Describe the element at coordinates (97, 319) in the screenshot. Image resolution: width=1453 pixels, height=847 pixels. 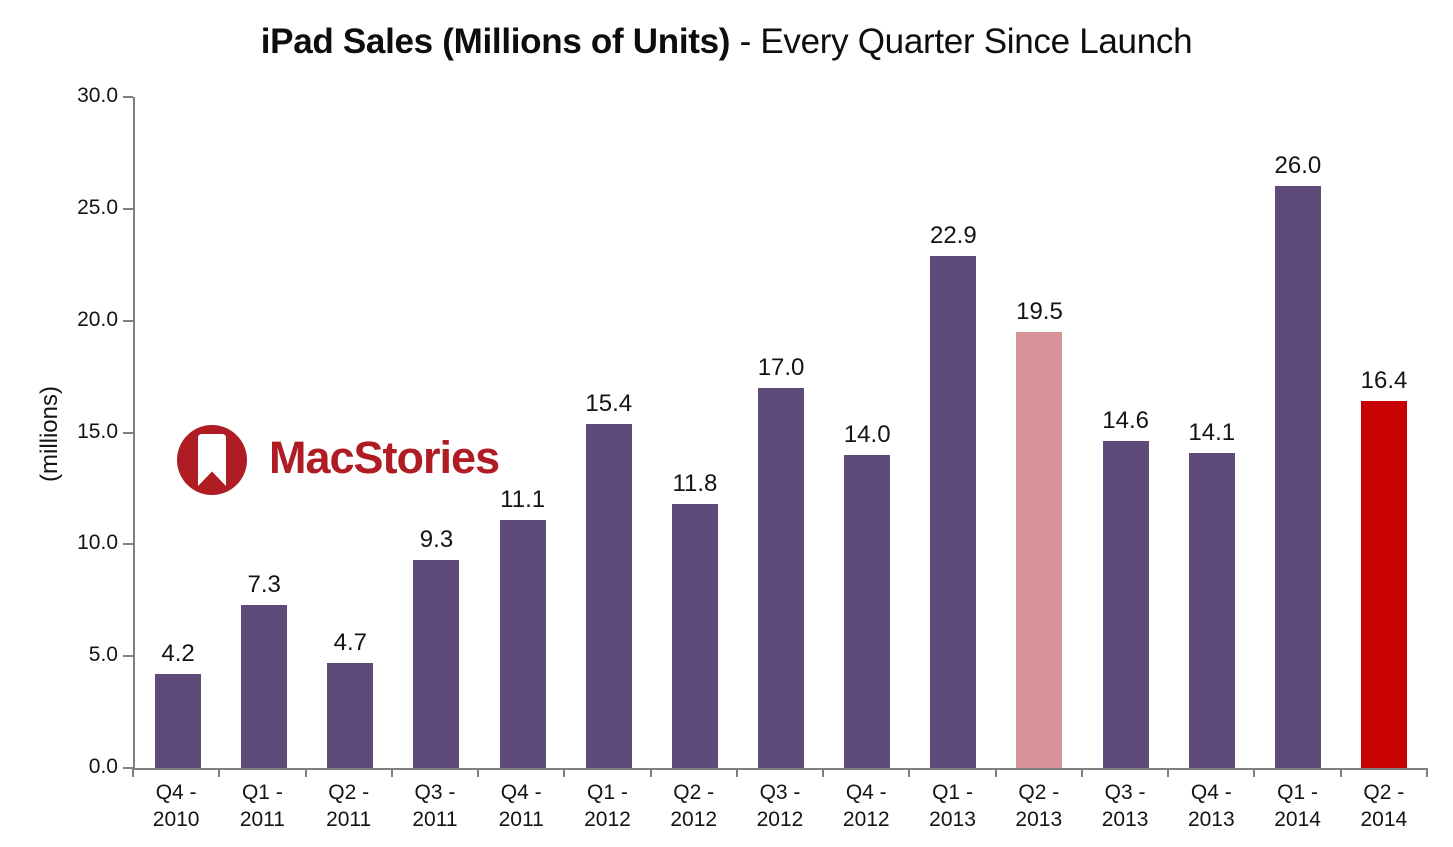
I see `y-tick-label: 20.0` at that location.